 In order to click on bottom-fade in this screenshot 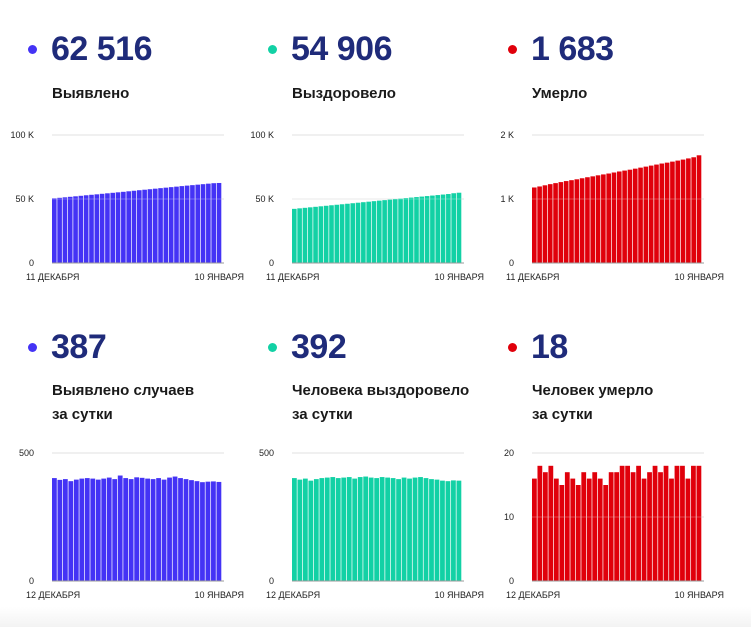, I will do `click(375, 617)`.